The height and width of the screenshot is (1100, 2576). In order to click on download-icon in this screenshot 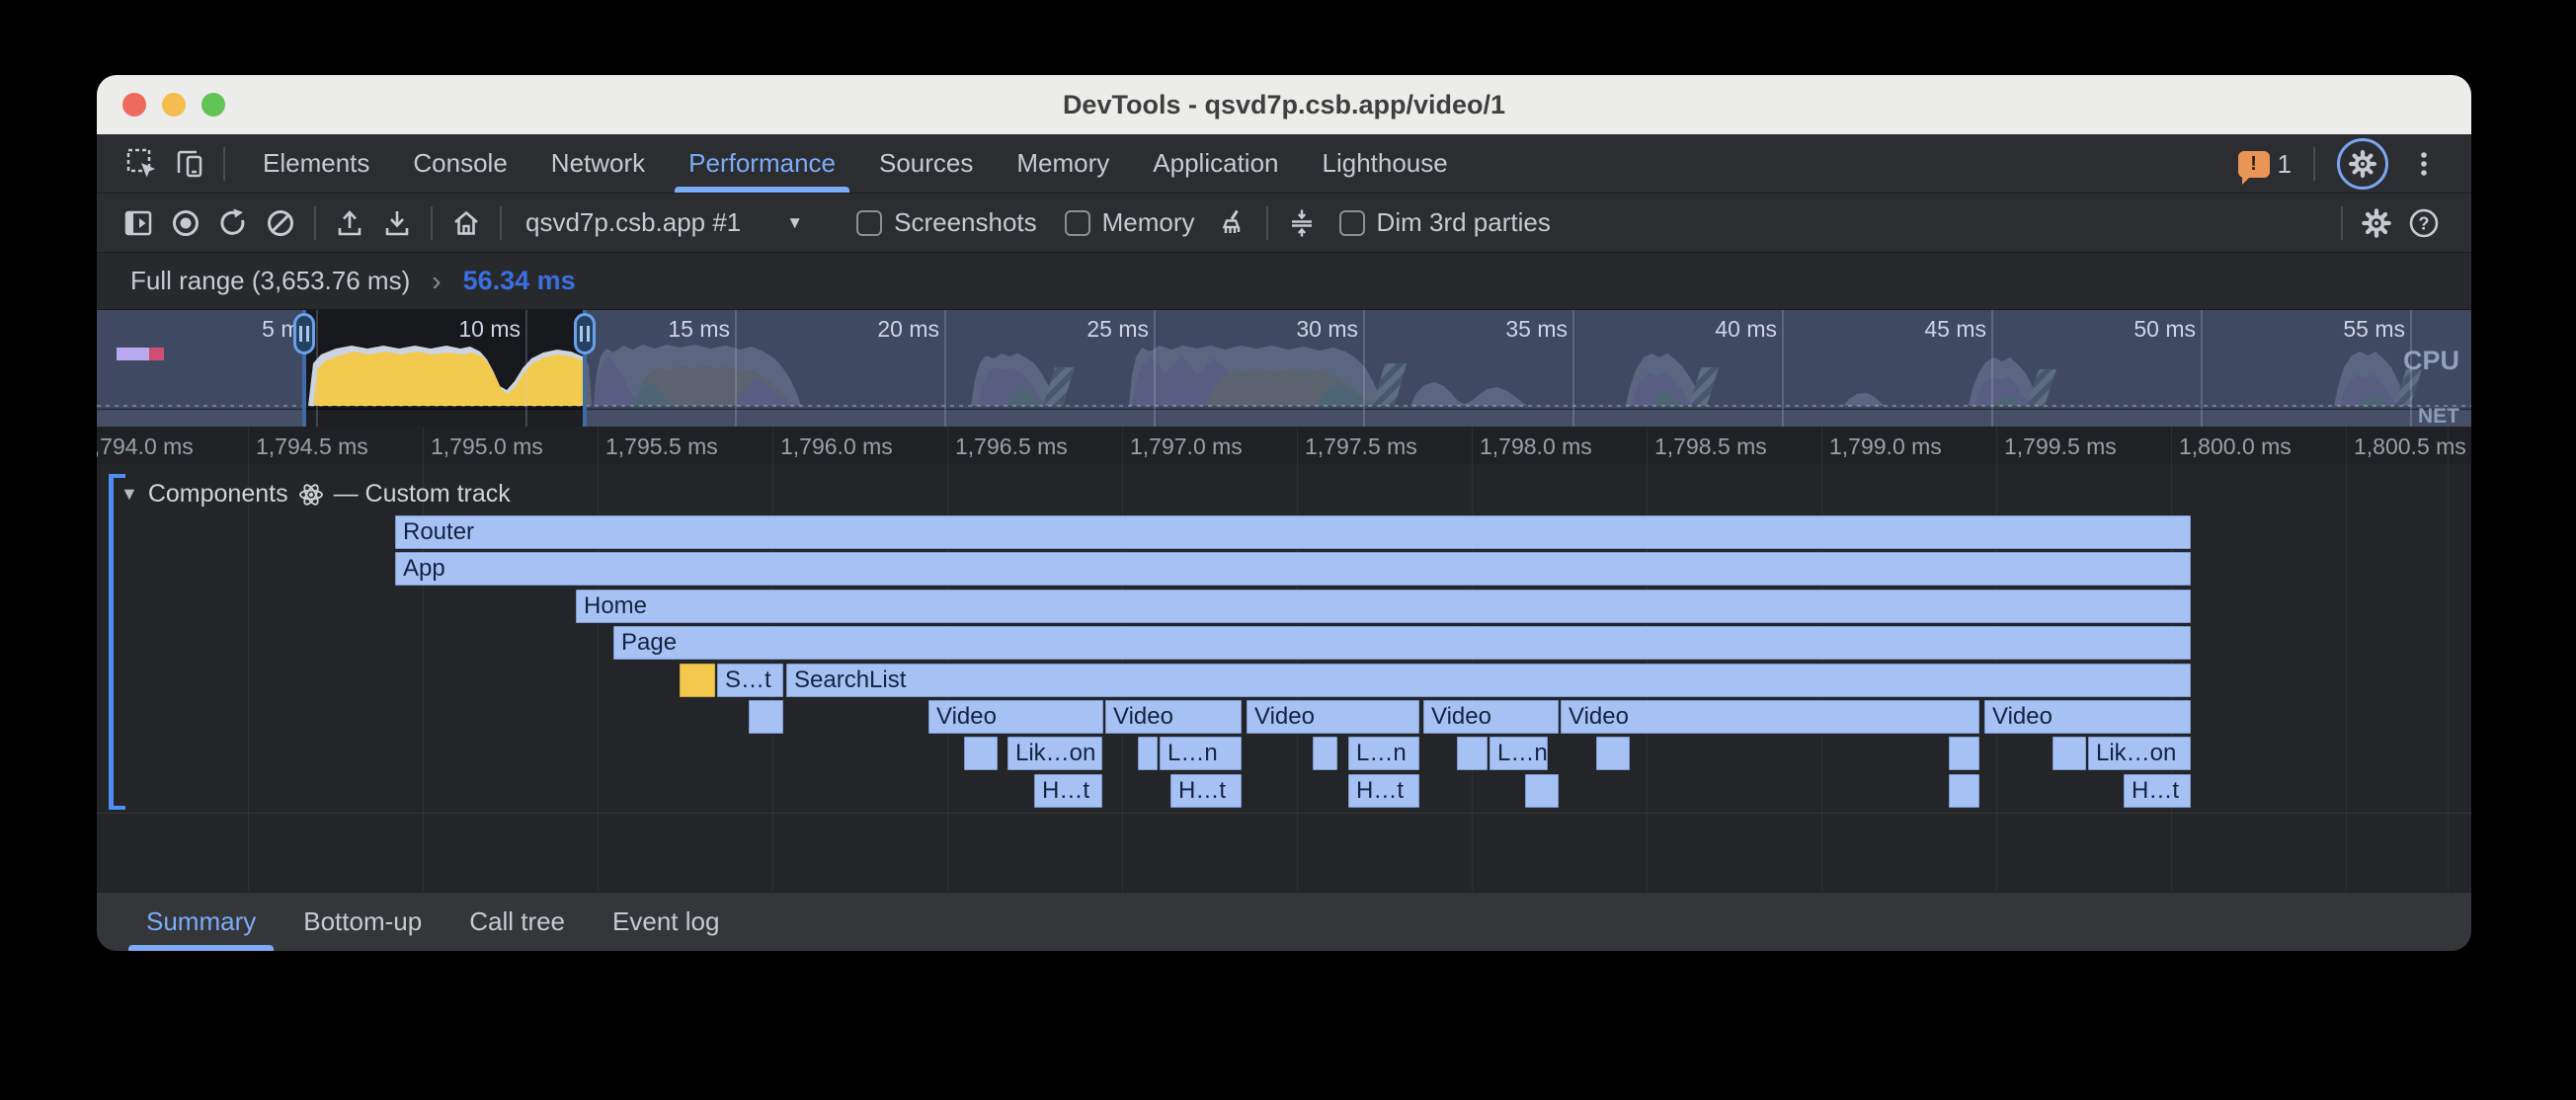, I will do `click(397, 222)`.